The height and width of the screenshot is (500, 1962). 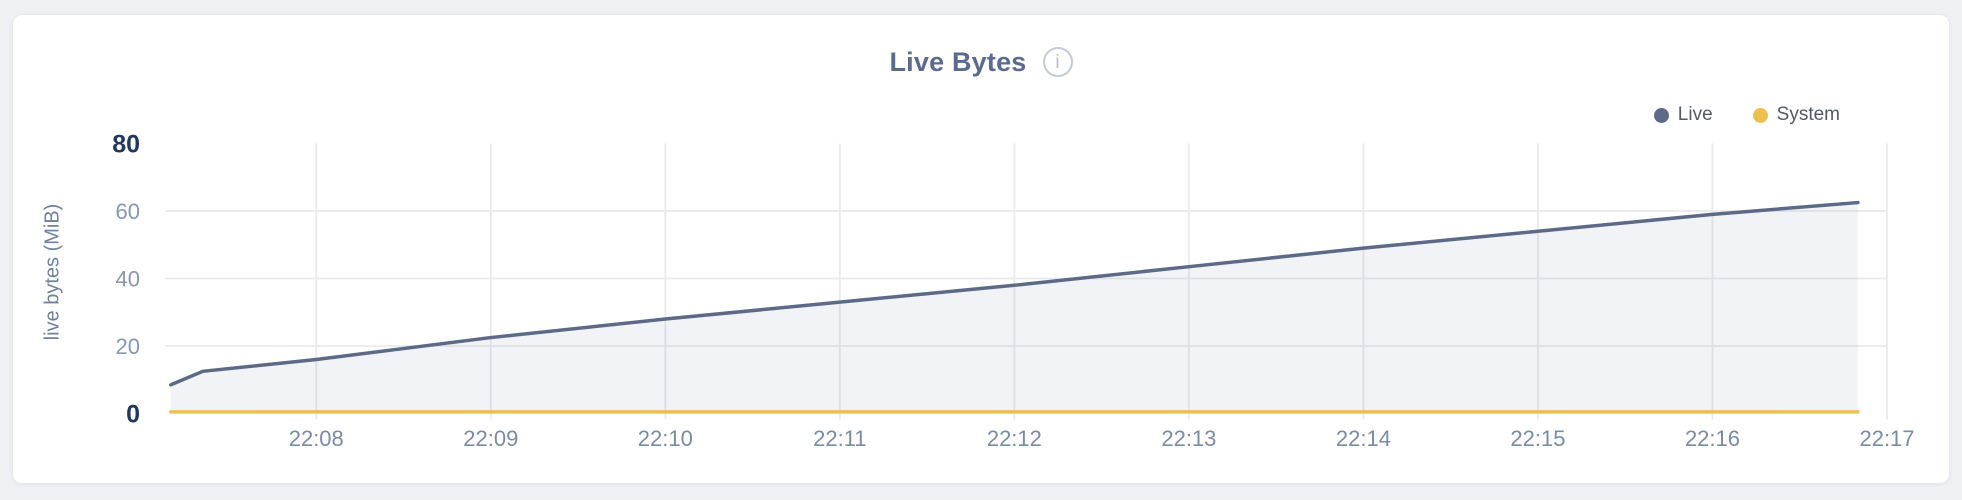 I want to click on legend: Live System, so click(x=1746, y=115).